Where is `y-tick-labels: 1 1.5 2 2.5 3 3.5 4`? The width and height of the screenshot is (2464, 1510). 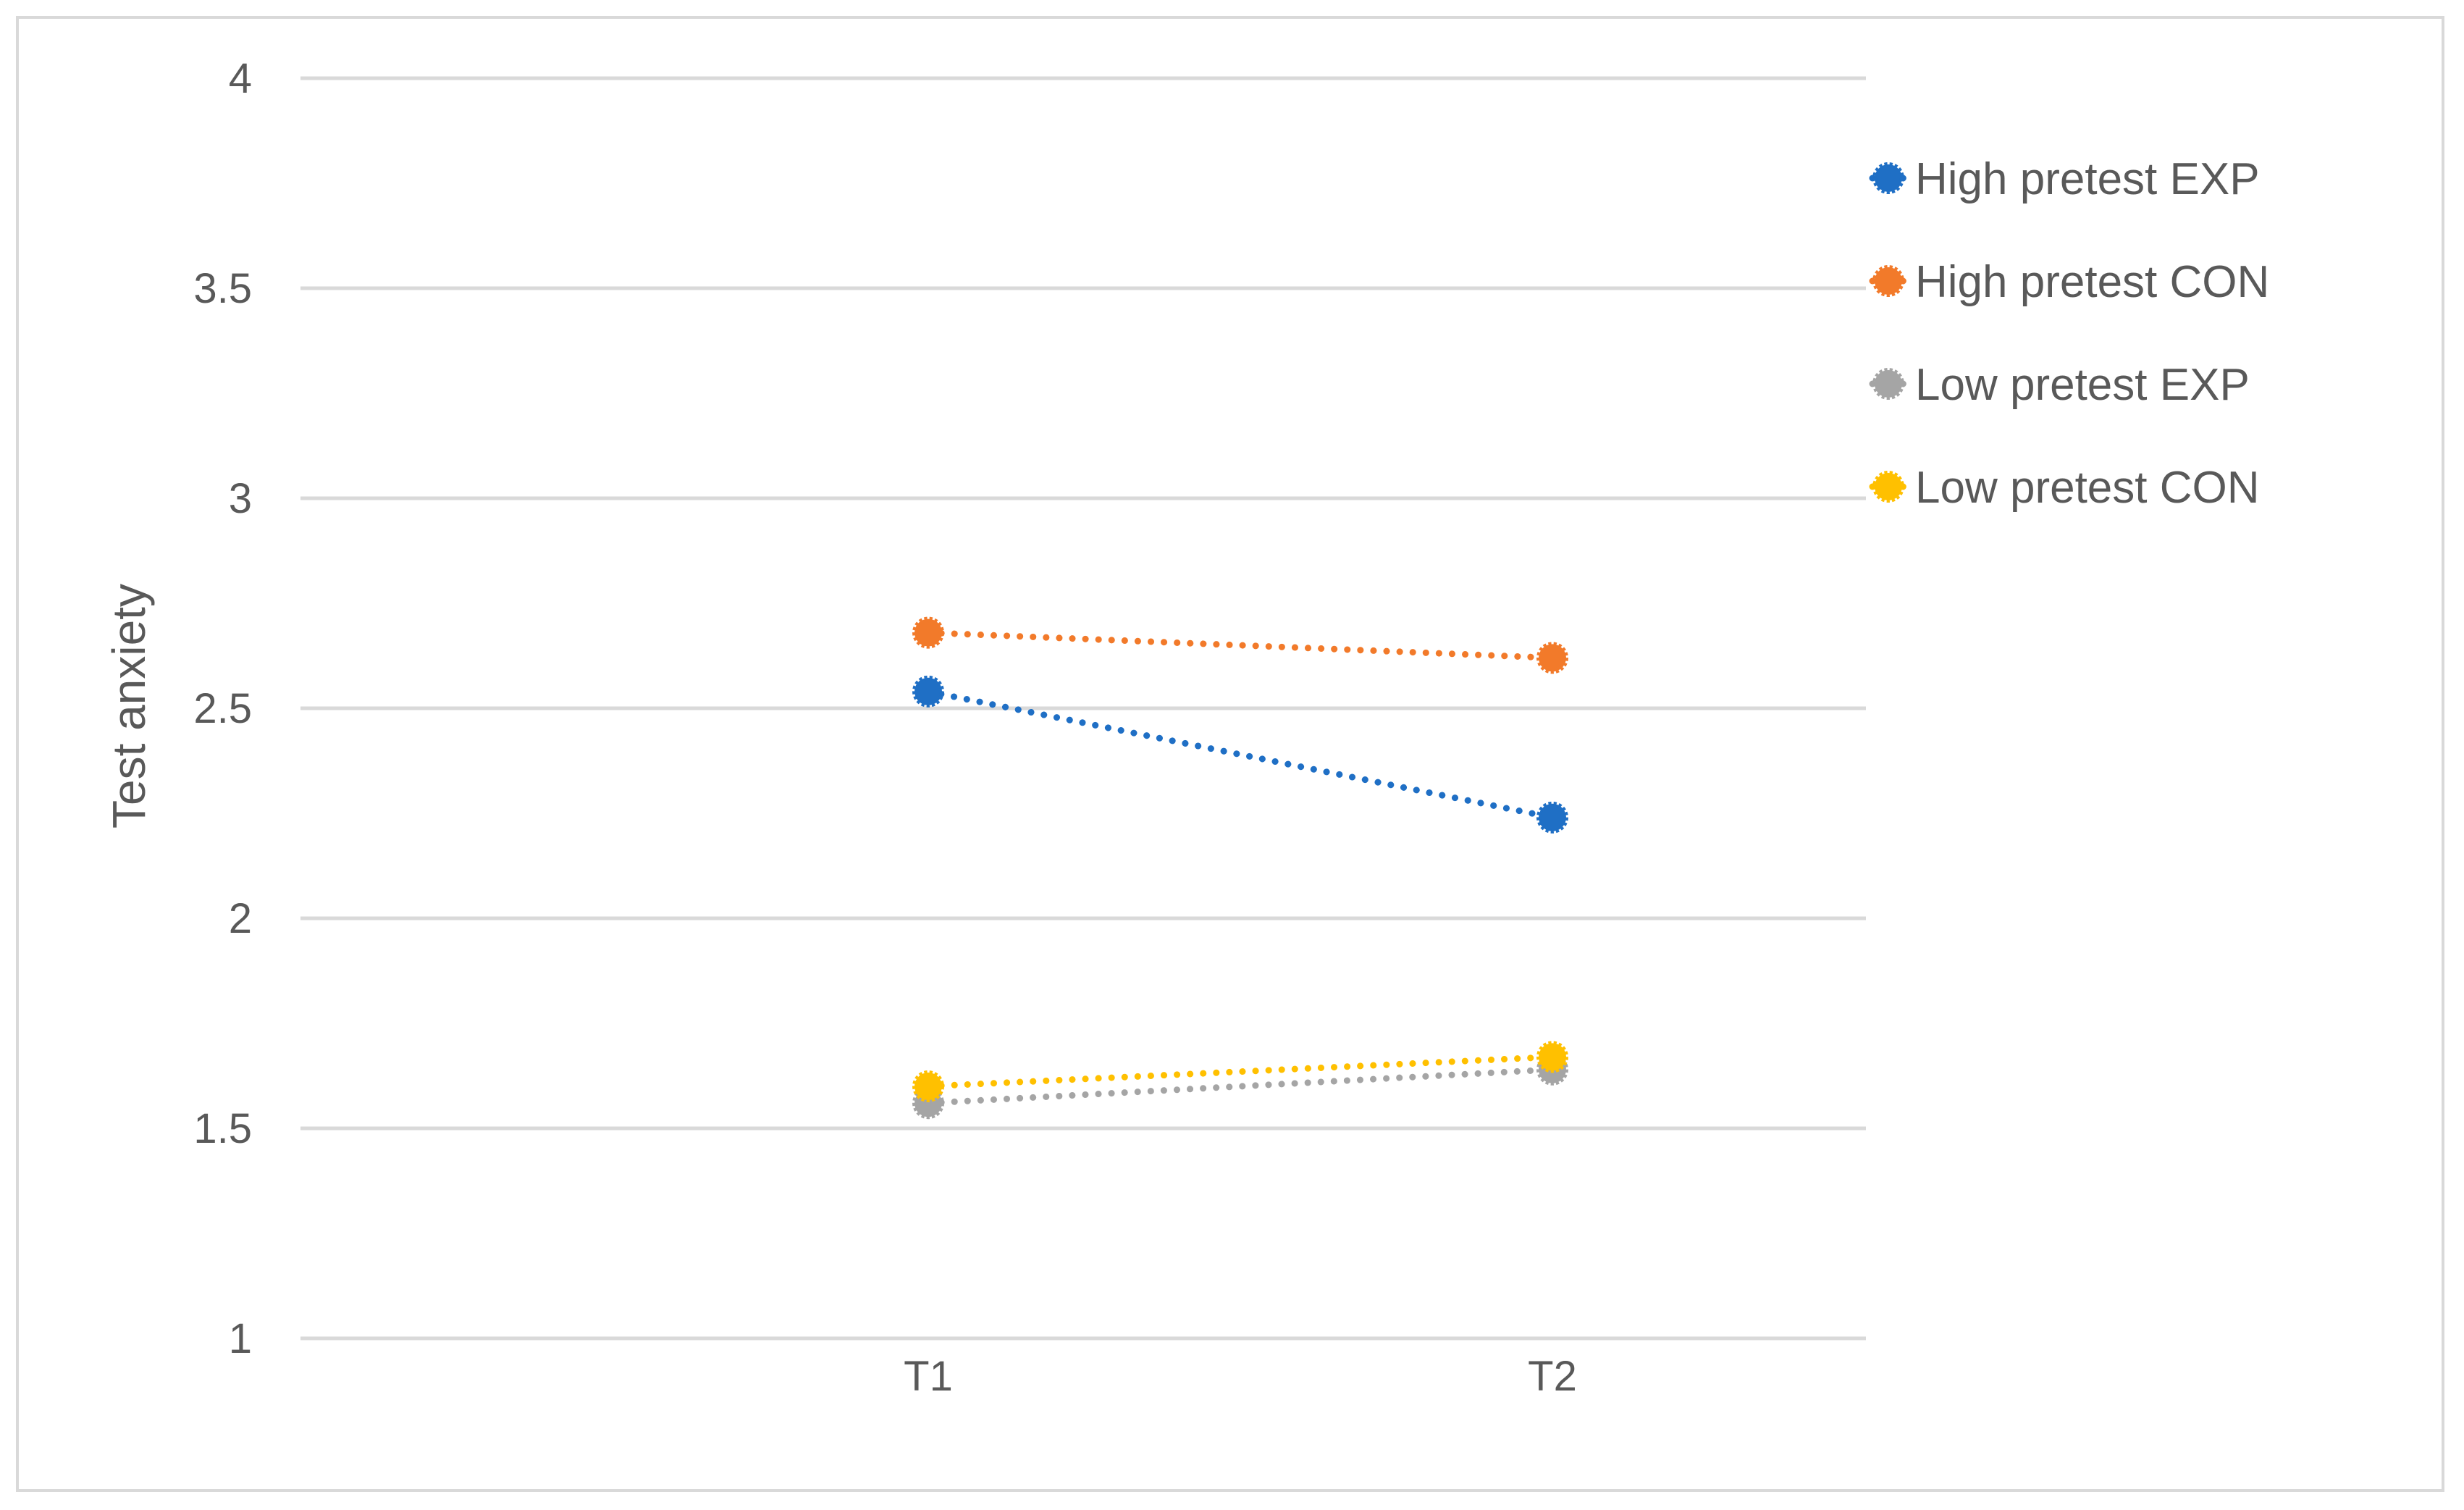 y-tick-labels: 1 1.5 2 2.5 3 3.5 4 is located at coordinates (223, 709).